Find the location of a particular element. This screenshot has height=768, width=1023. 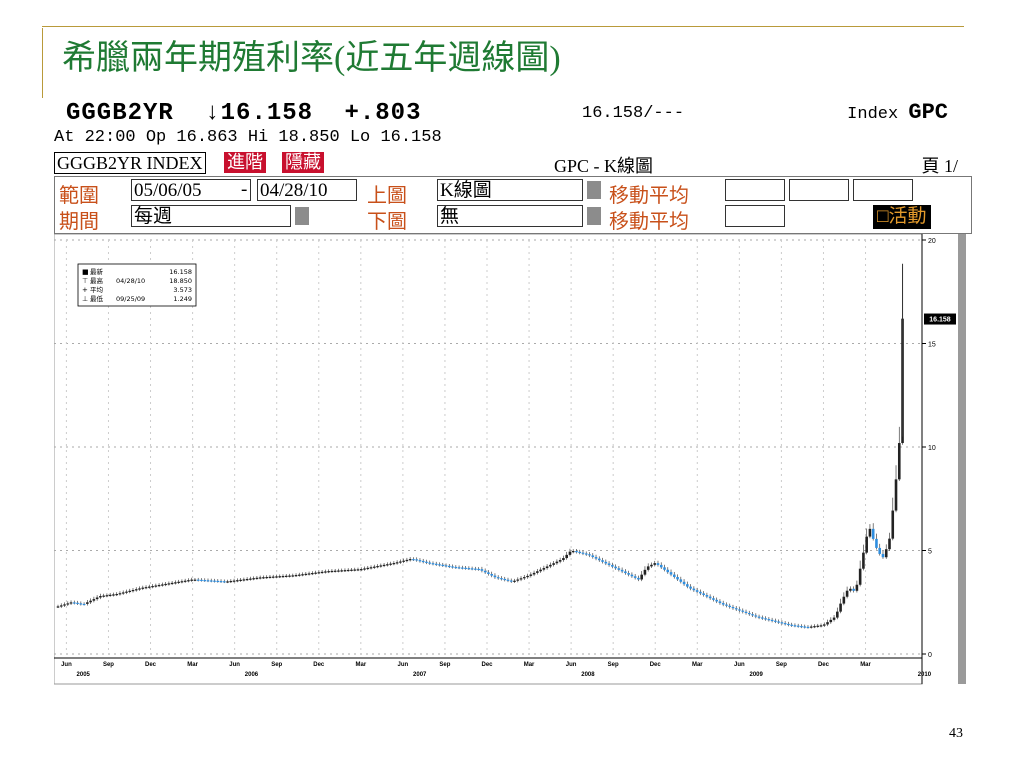

session-stats: At 22:00 Op 16.863 Hi 18.850 Lo 16.158 is located at coordinates (248, 137).